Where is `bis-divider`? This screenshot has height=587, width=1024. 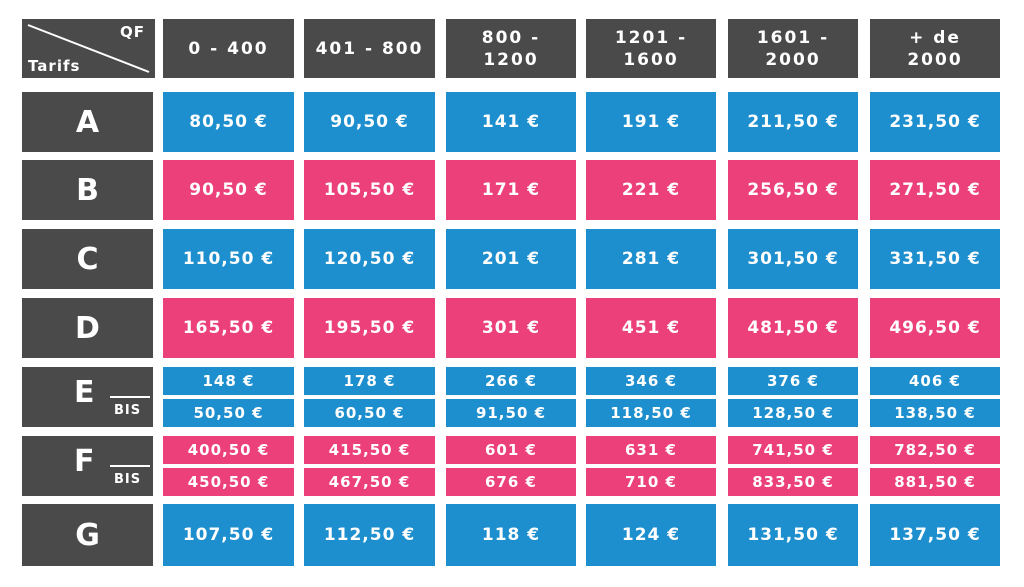
bis-divider is located at coordinates (130, 466).